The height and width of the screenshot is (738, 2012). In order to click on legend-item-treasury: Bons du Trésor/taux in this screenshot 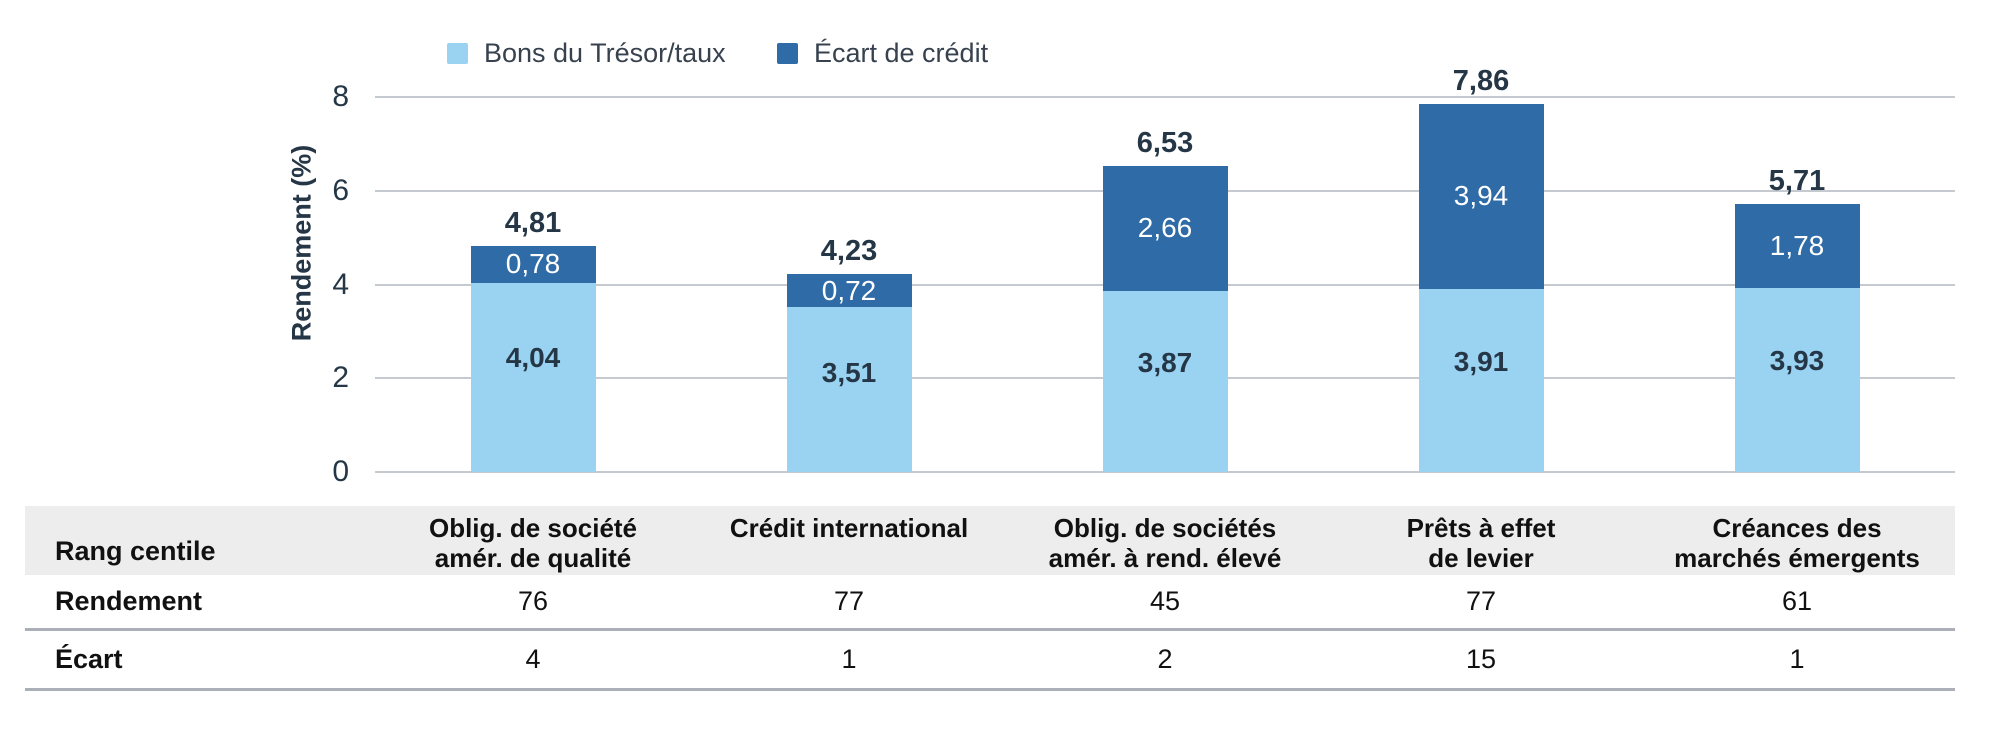, I will do `click(586, 53)`.